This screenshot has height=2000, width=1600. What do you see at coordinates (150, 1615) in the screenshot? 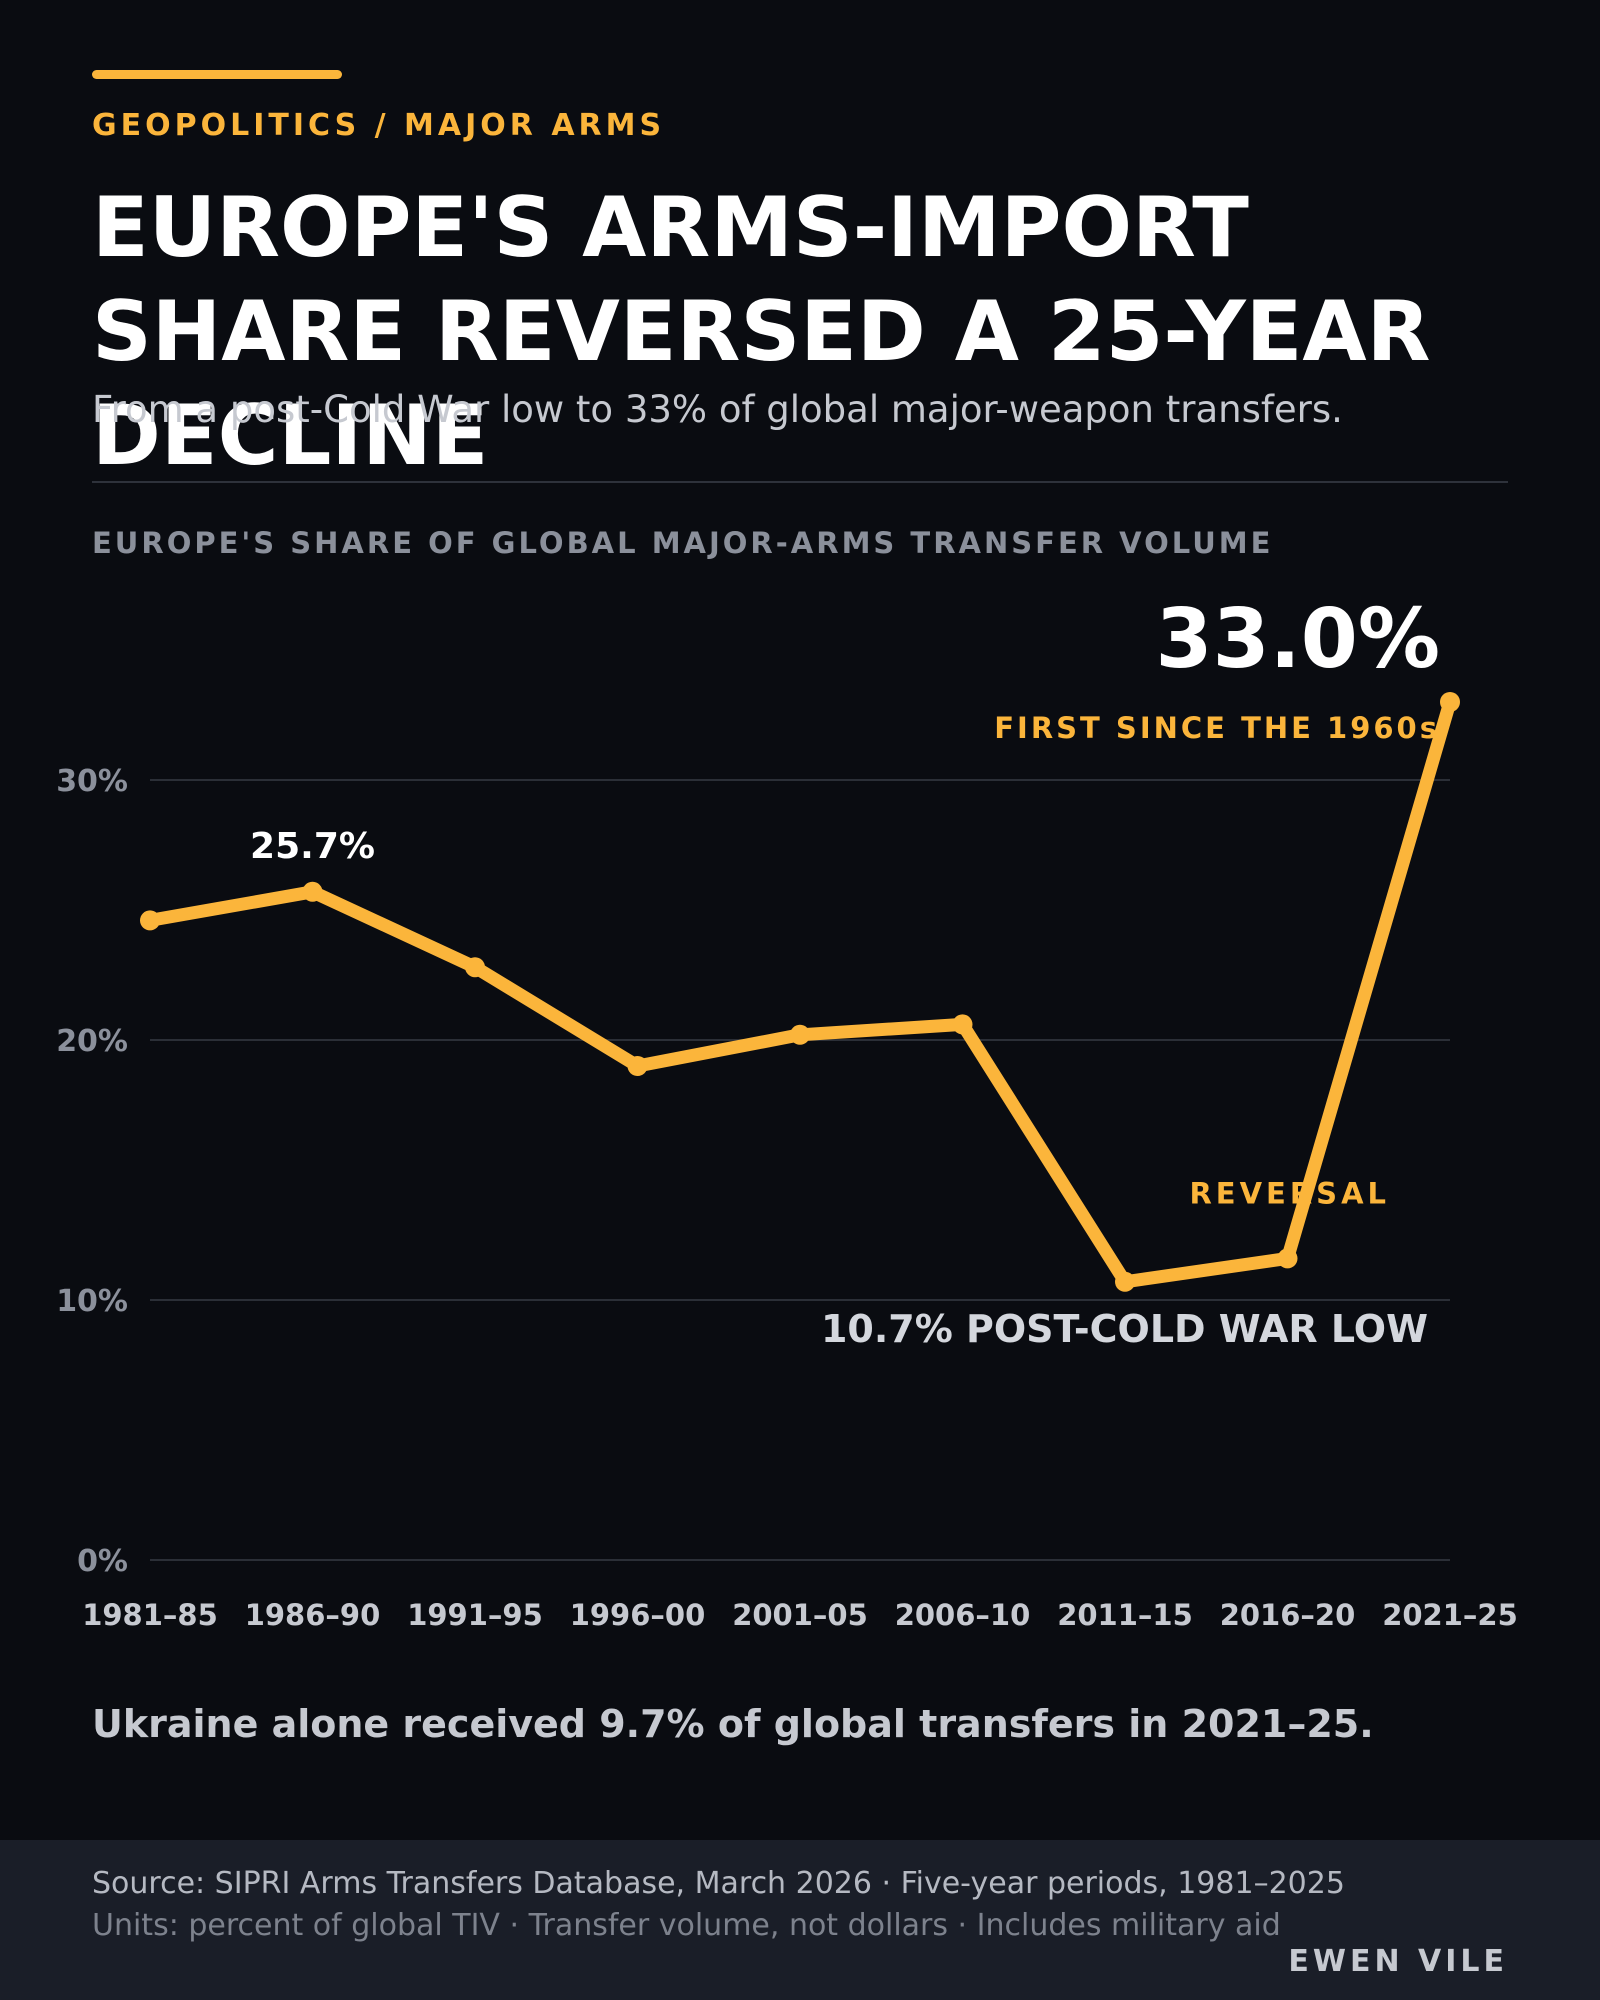
I see `x-tick-label: 1981–85` at bounding box center [150, 1615].